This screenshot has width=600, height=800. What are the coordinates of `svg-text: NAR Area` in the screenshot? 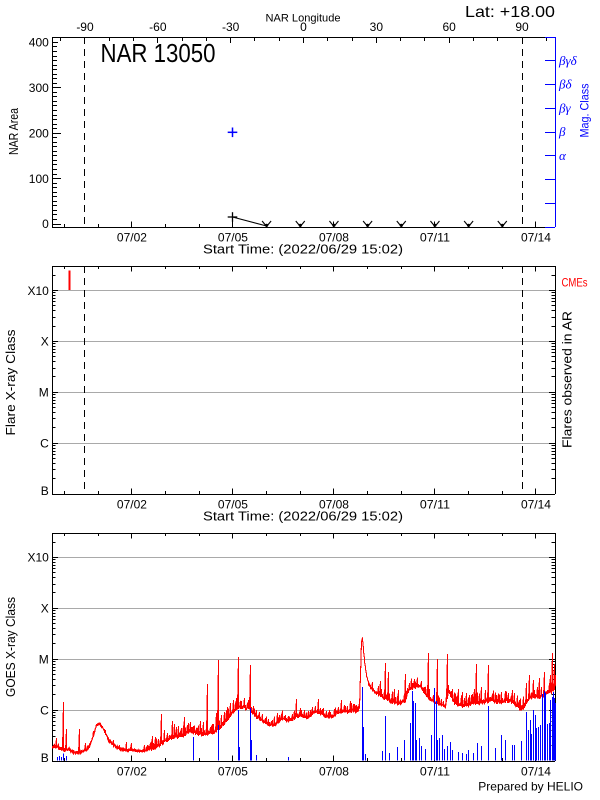 It's located at (14, 131).